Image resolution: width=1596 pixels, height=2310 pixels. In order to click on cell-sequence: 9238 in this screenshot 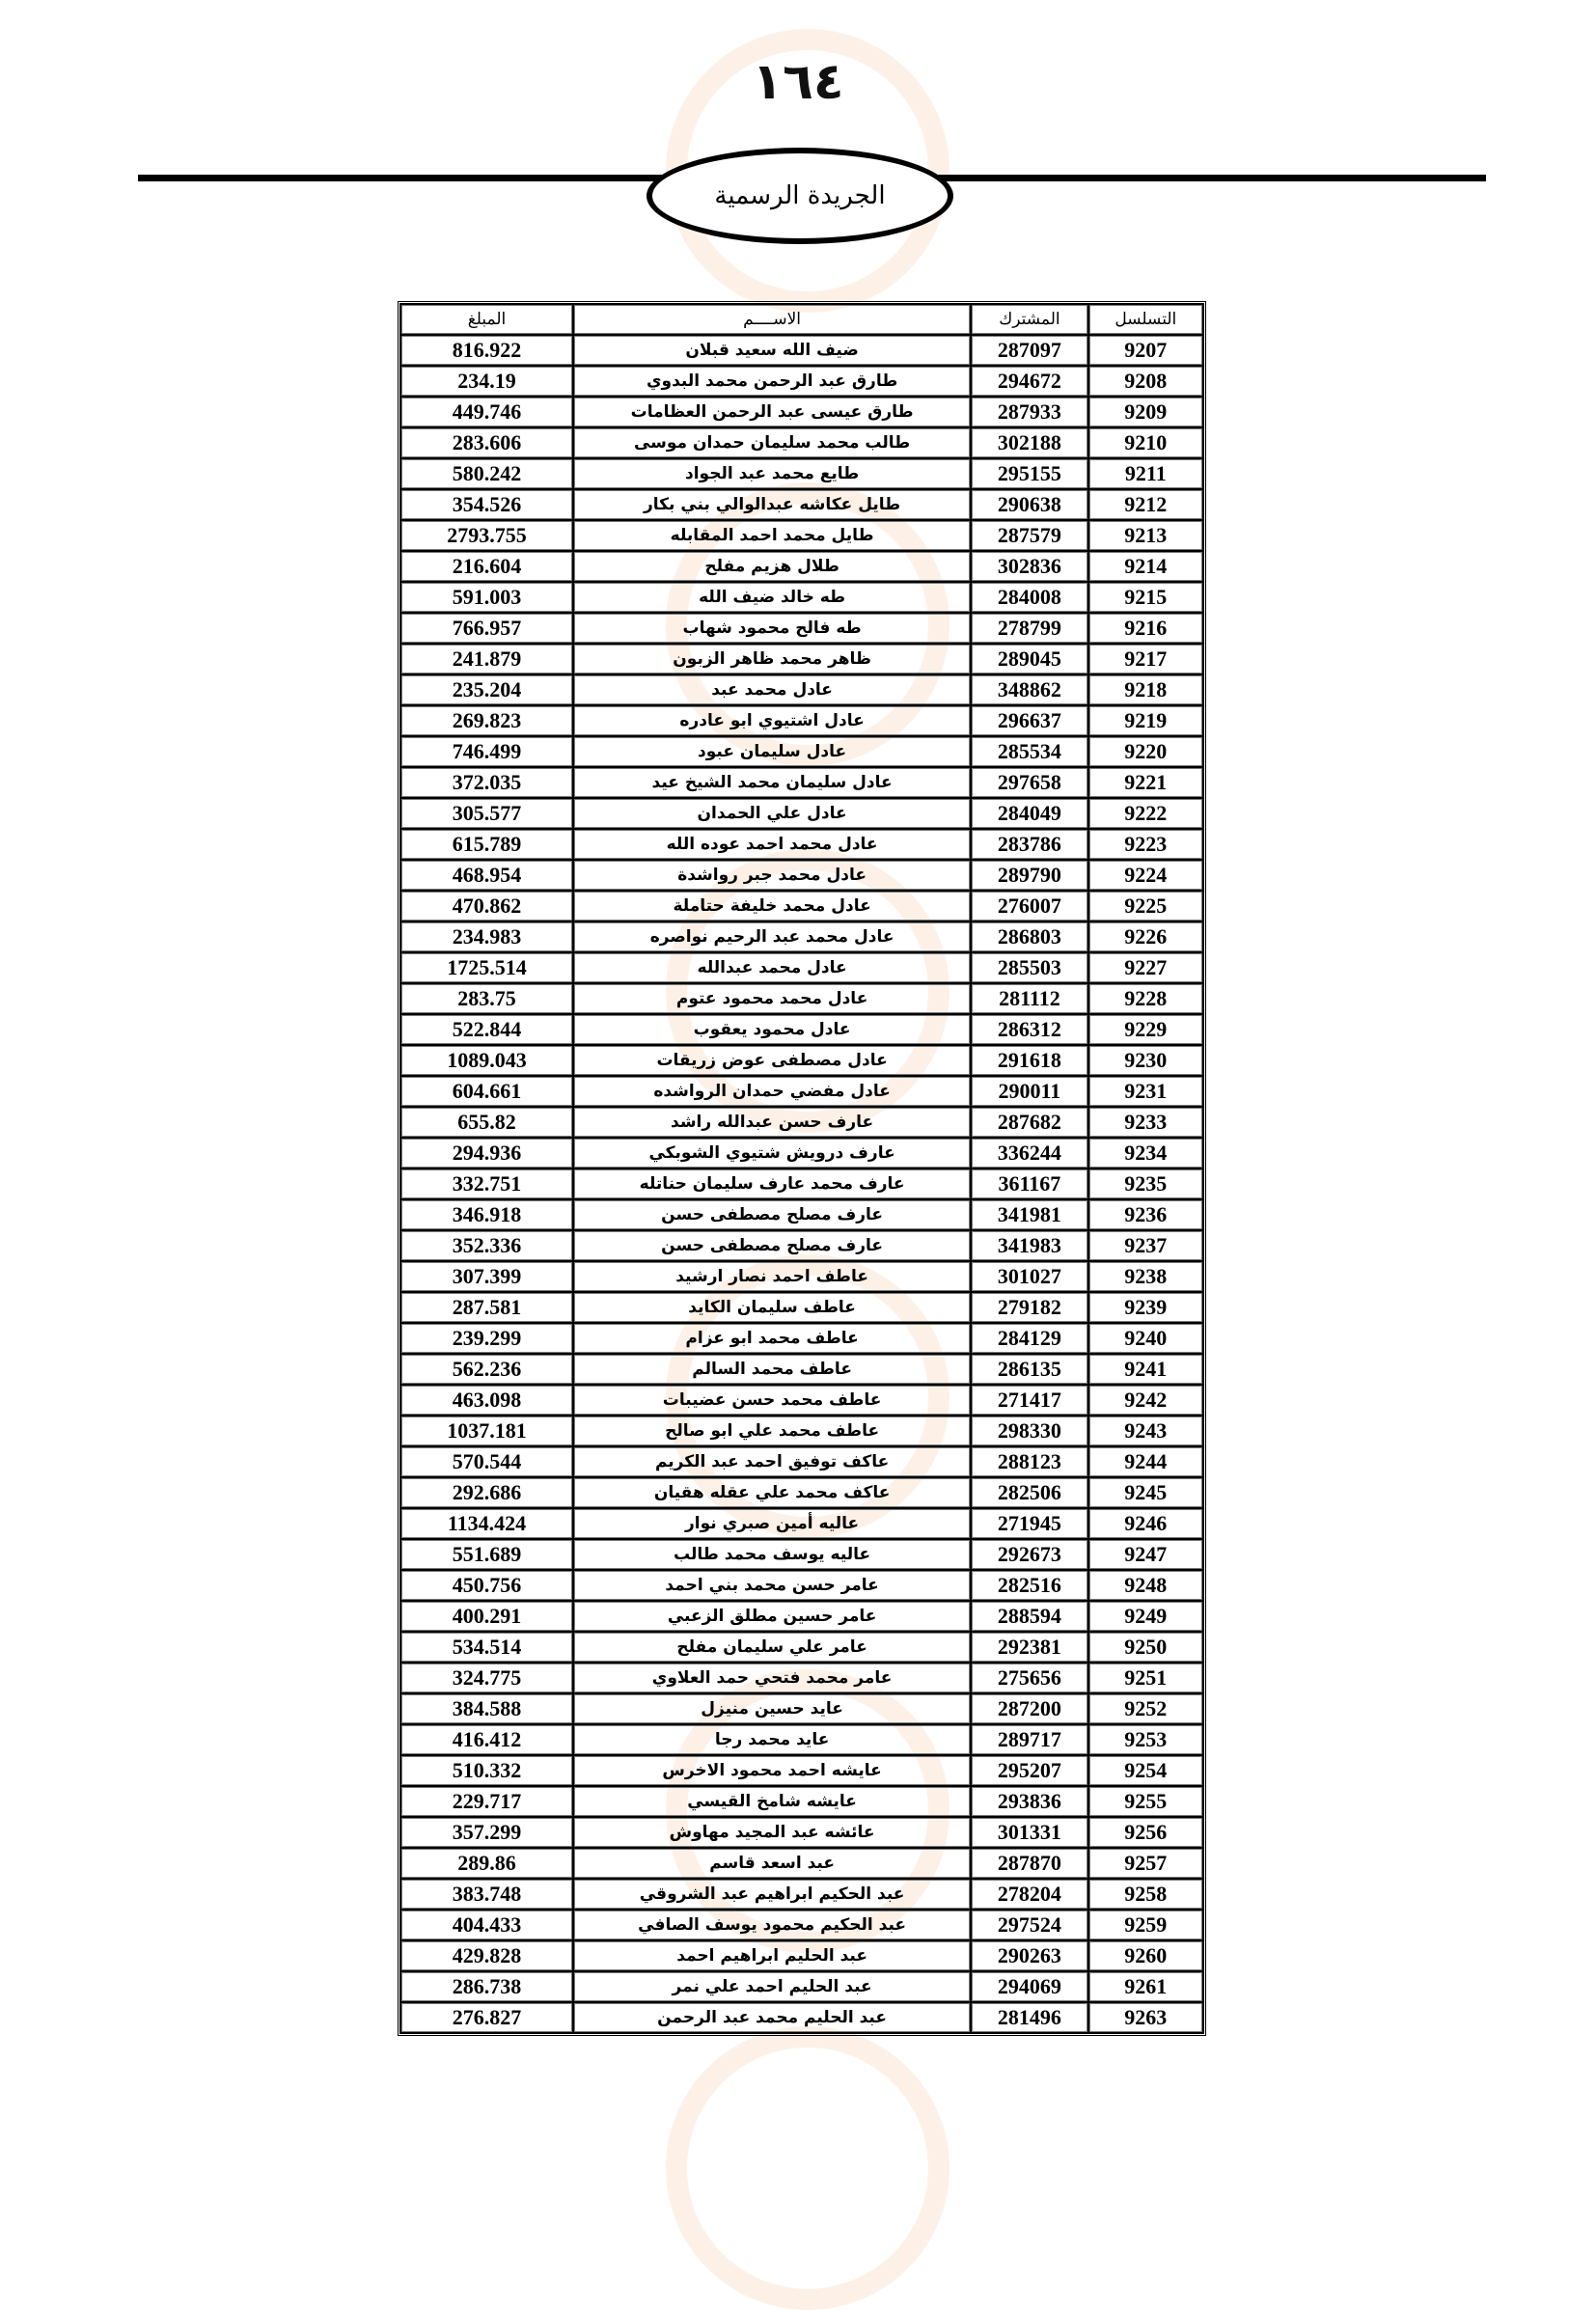, I will do `click(1145, 1276)`.